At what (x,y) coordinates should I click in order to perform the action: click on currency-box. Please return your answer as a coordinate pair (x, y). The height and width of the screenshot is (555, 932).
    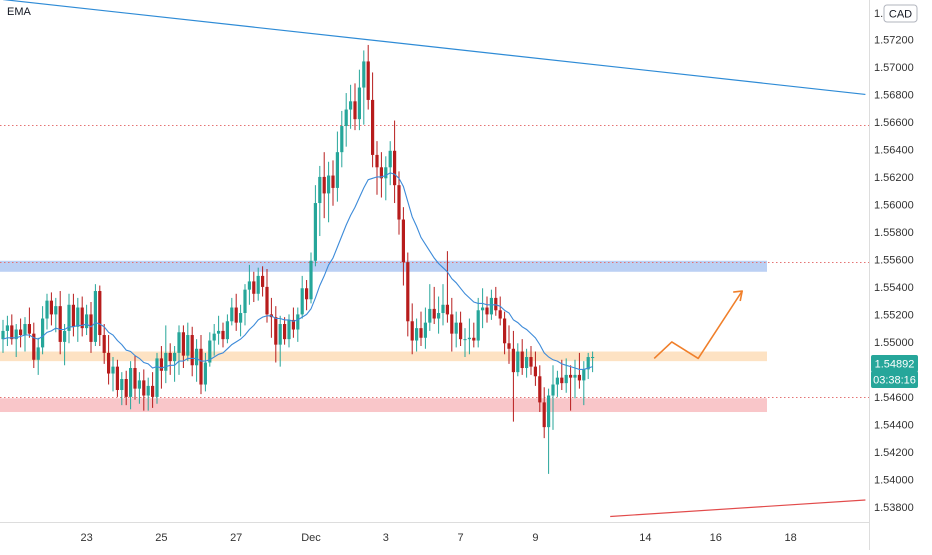
    Looking at the image, I should click on (900, 13).